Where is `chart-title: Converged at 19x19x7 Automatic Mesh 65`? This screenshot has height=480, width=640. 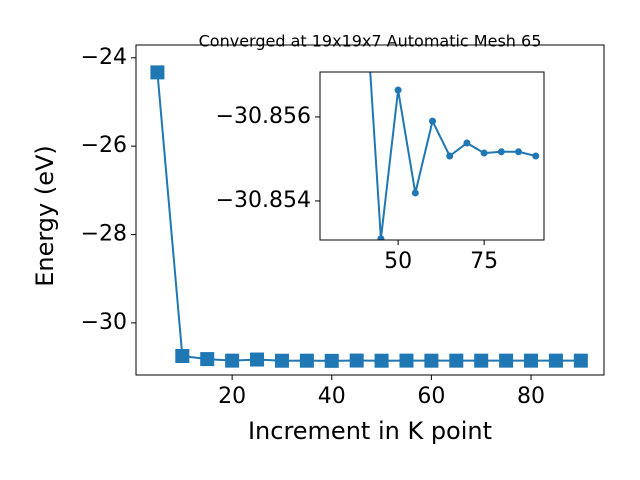
chart-title: Converged at 19x19x7 Automatic Mesh 65 is located at coordinates (370, 41).